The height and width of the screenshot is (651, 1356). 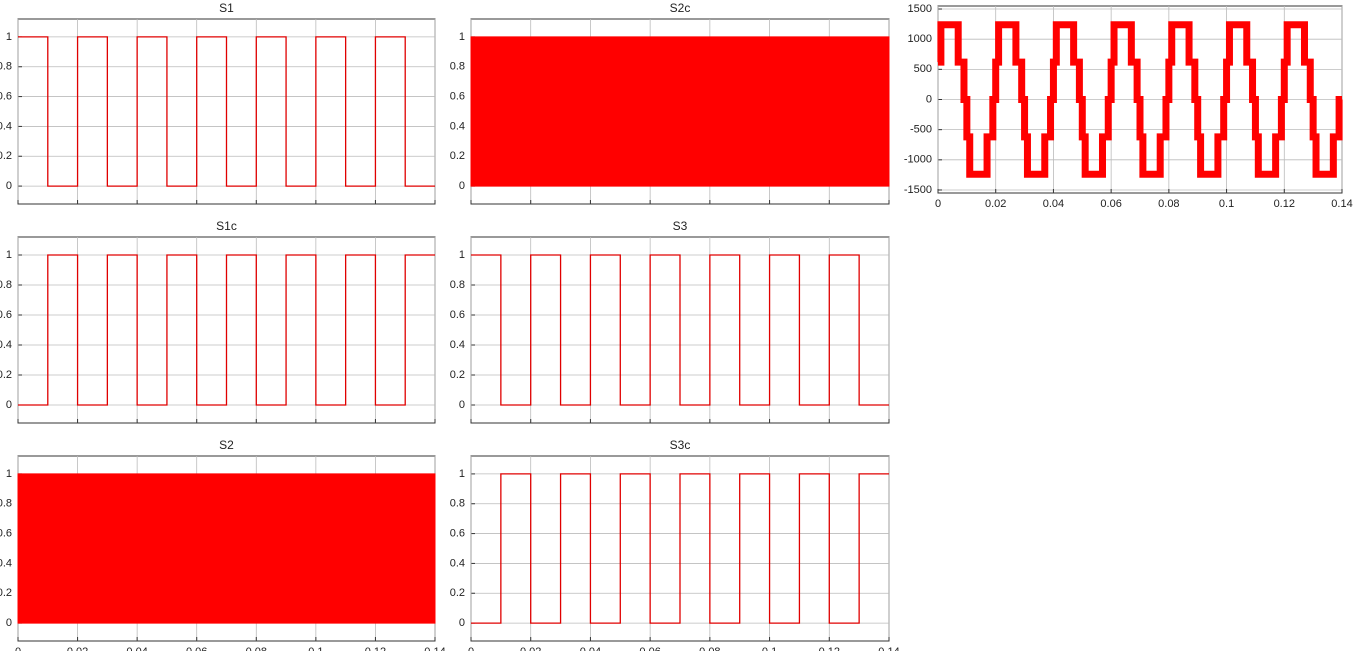 I want to click on scope-plot: S2c 0 0.2 0.4 0.6 0.8 1, so click(x=670, y=103).